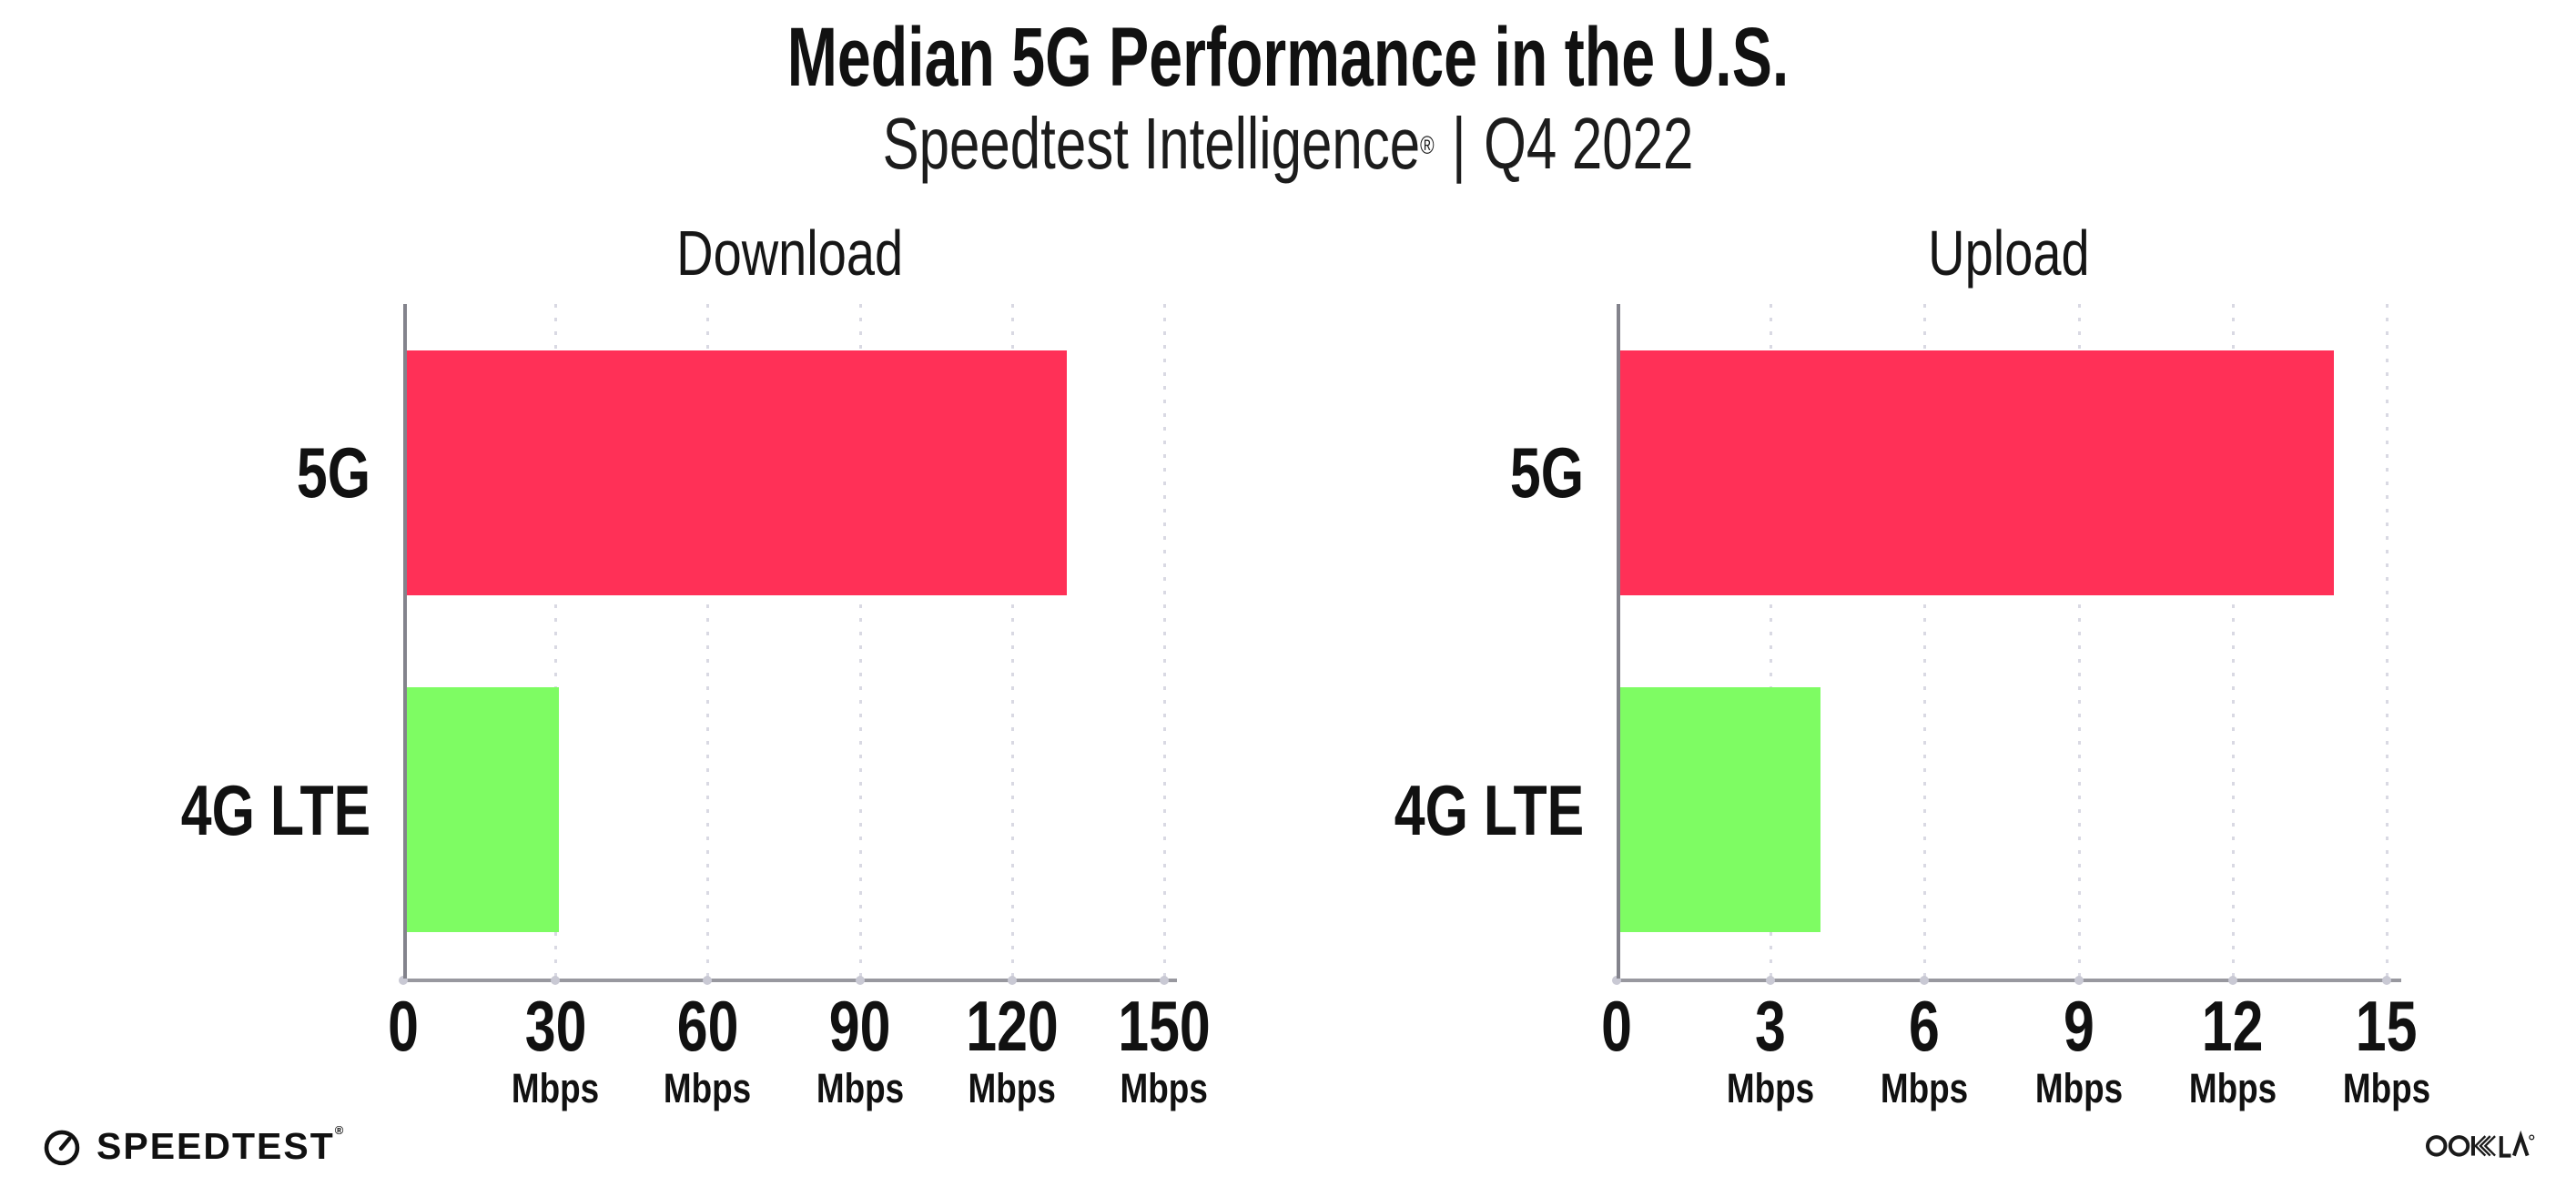 The image size is (2576, 1197). Describe the element at coordinates (1288, 58) in the screenshot. I see `page-title: Median 5G Performance in the U.S.` at that location.